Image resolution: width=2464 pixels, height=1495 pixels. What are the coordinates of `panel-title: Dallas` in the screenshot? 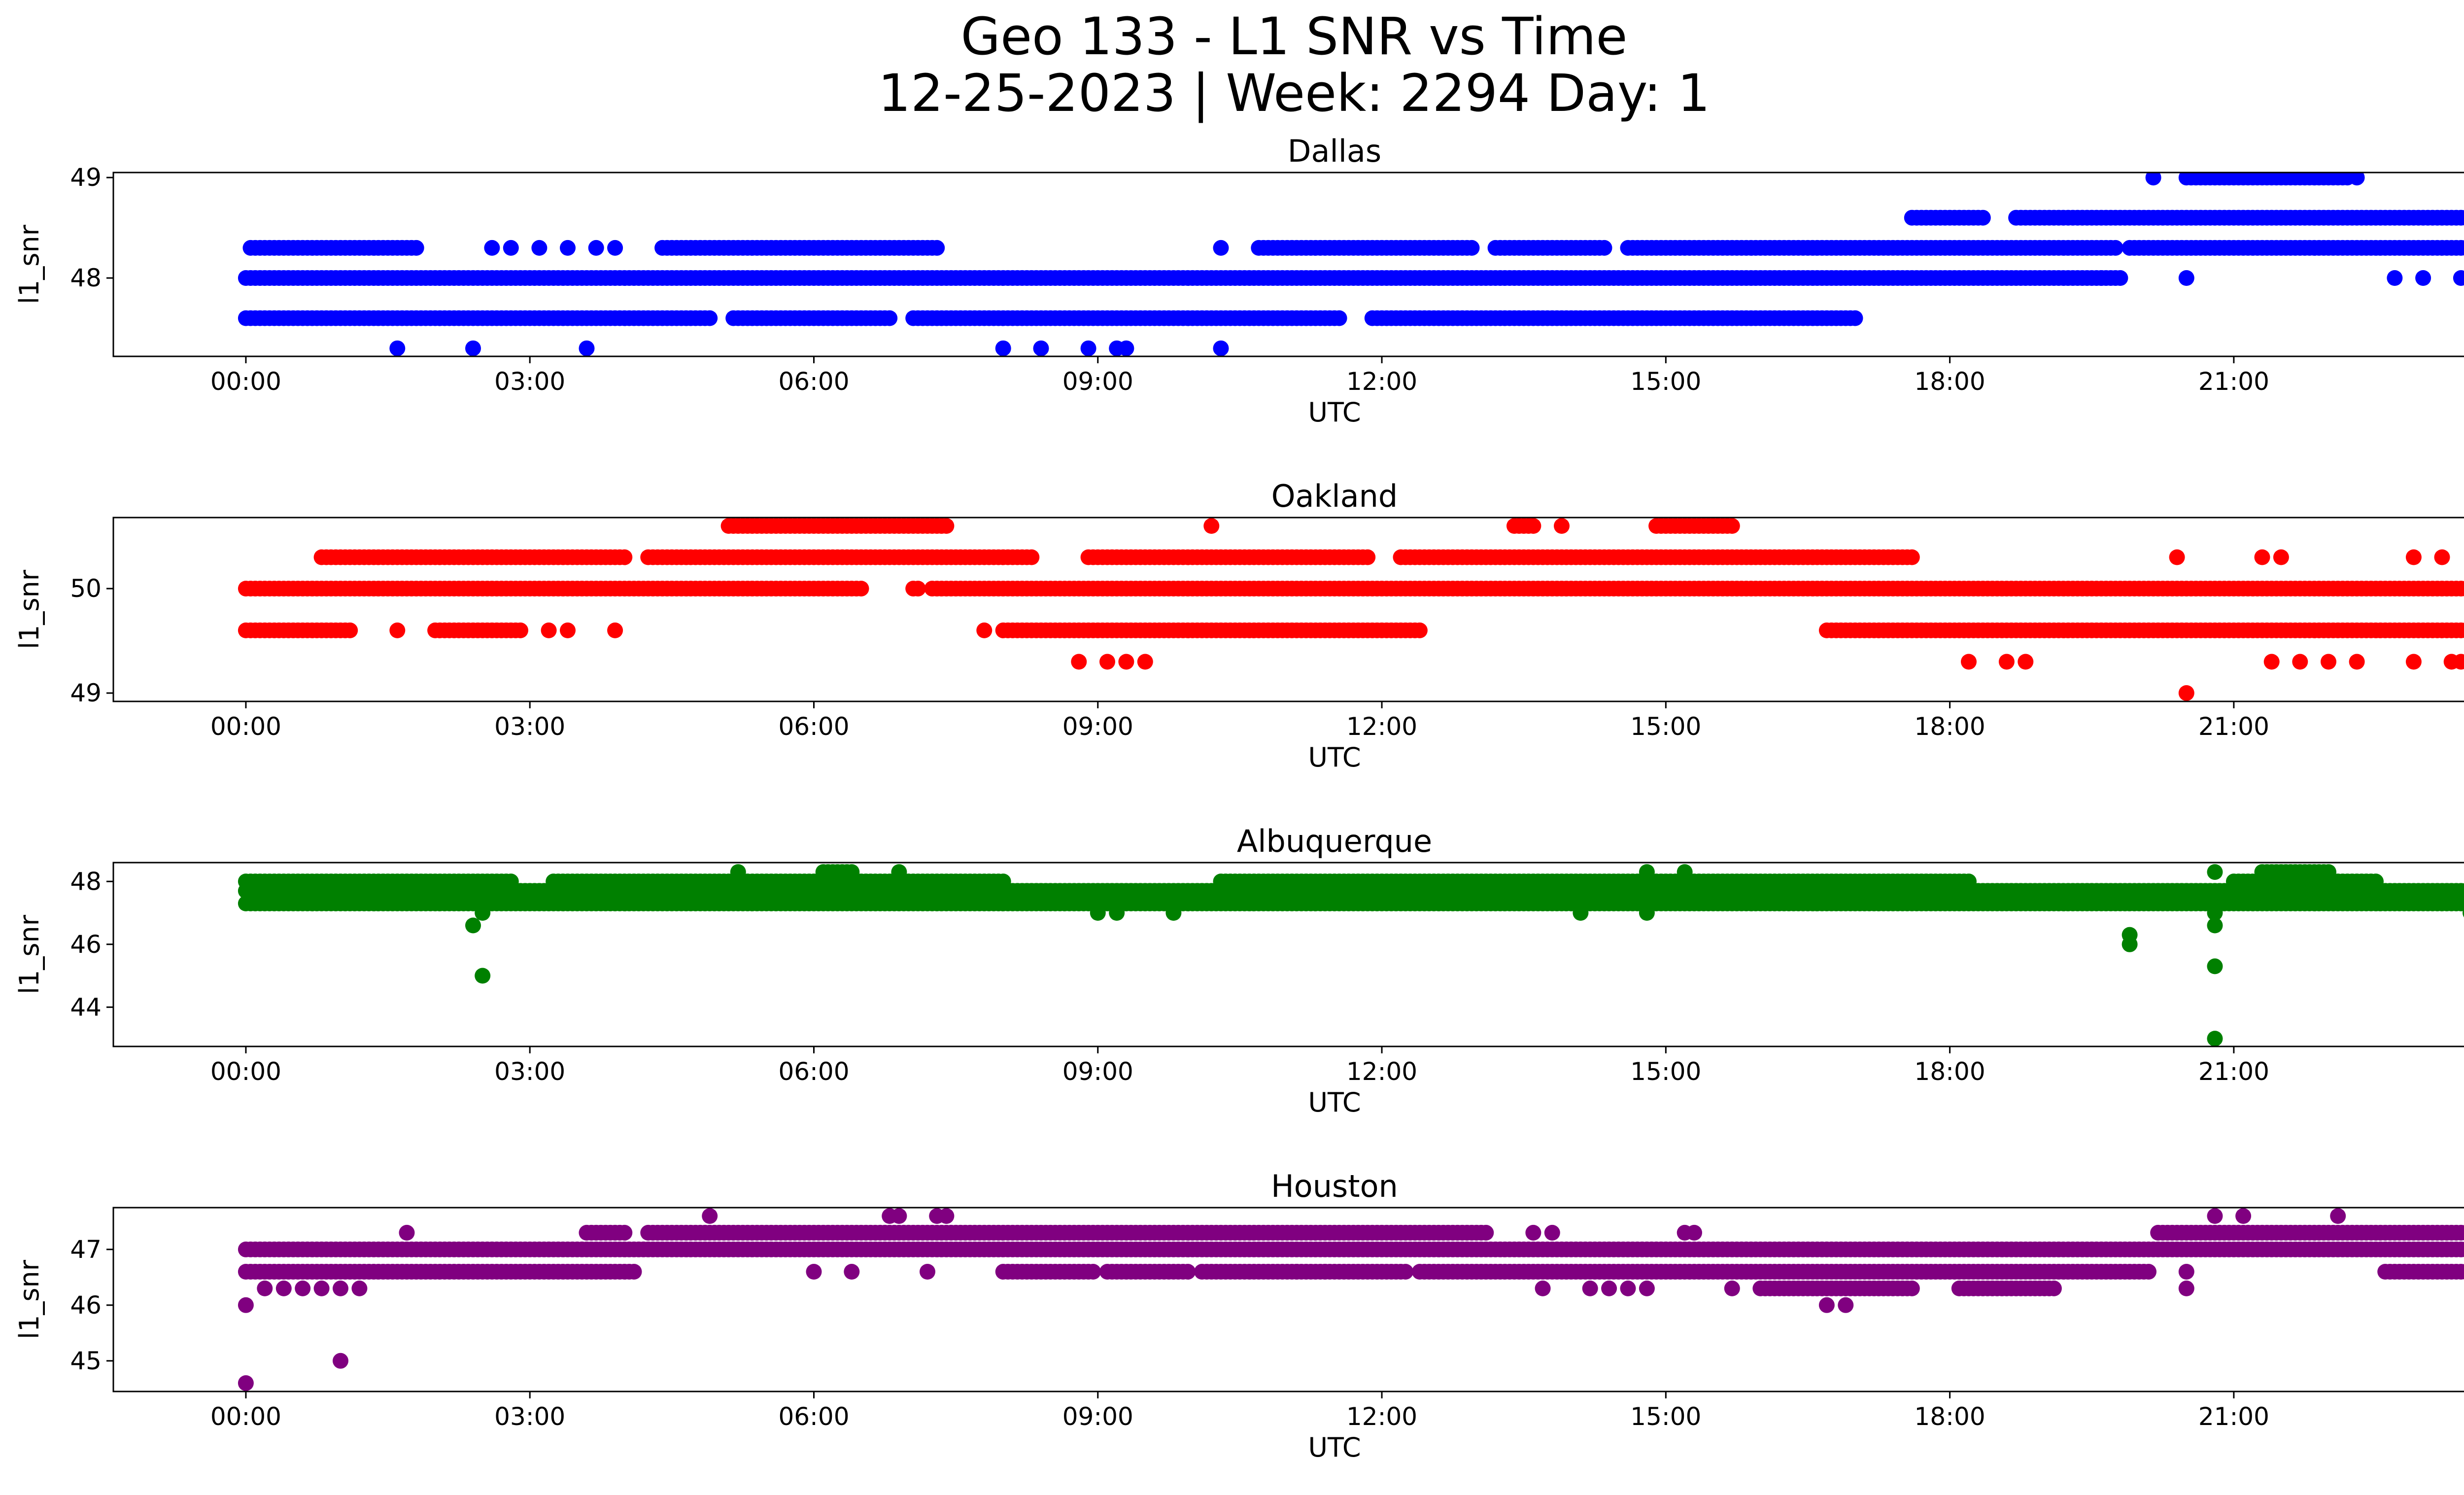 It's located at (1334, 151).